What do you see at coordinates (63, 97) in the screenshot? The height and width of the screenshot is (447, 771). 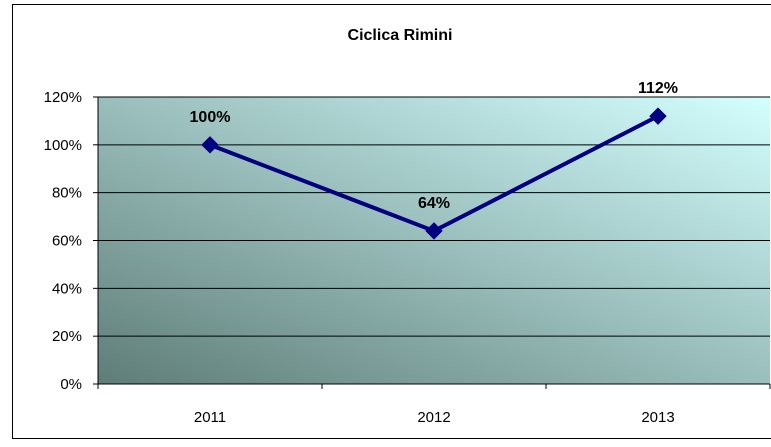 I see `y-tick-label: 120%` at bounding box center [63, 97].